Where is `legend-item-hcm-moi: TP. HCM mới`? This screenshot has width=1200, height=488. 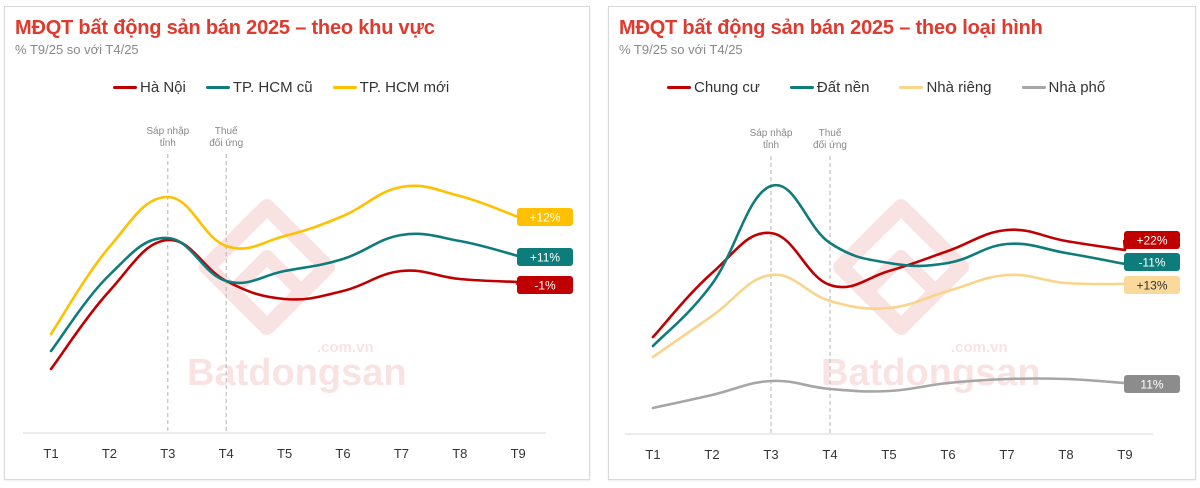 legend-item-hcm-moi: TP. HCM mới is located at coordinates (391, 87).